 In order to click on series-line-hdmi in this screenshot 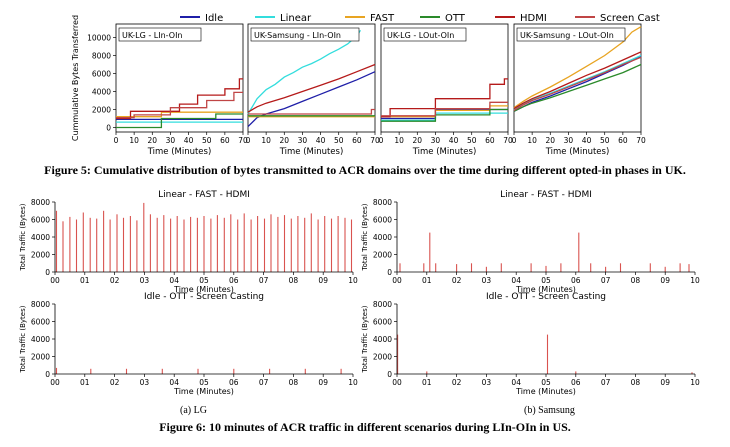, I will do `click(444, 98)`.